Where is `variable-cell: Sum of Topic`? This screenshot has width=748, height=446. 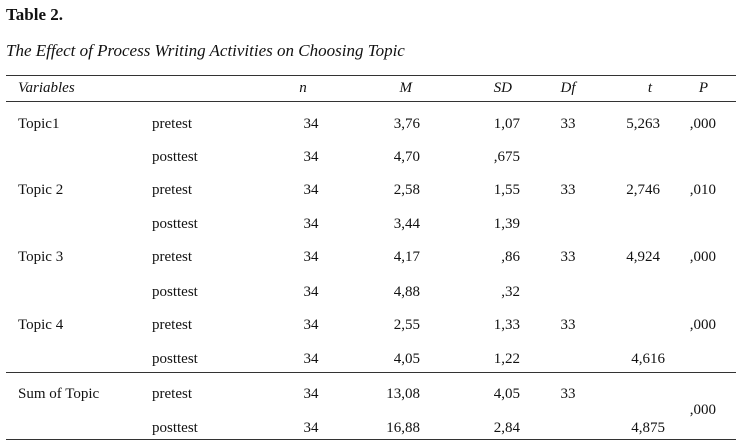
variable-cell: Sum of Topic is located at coordinates (59, 394).